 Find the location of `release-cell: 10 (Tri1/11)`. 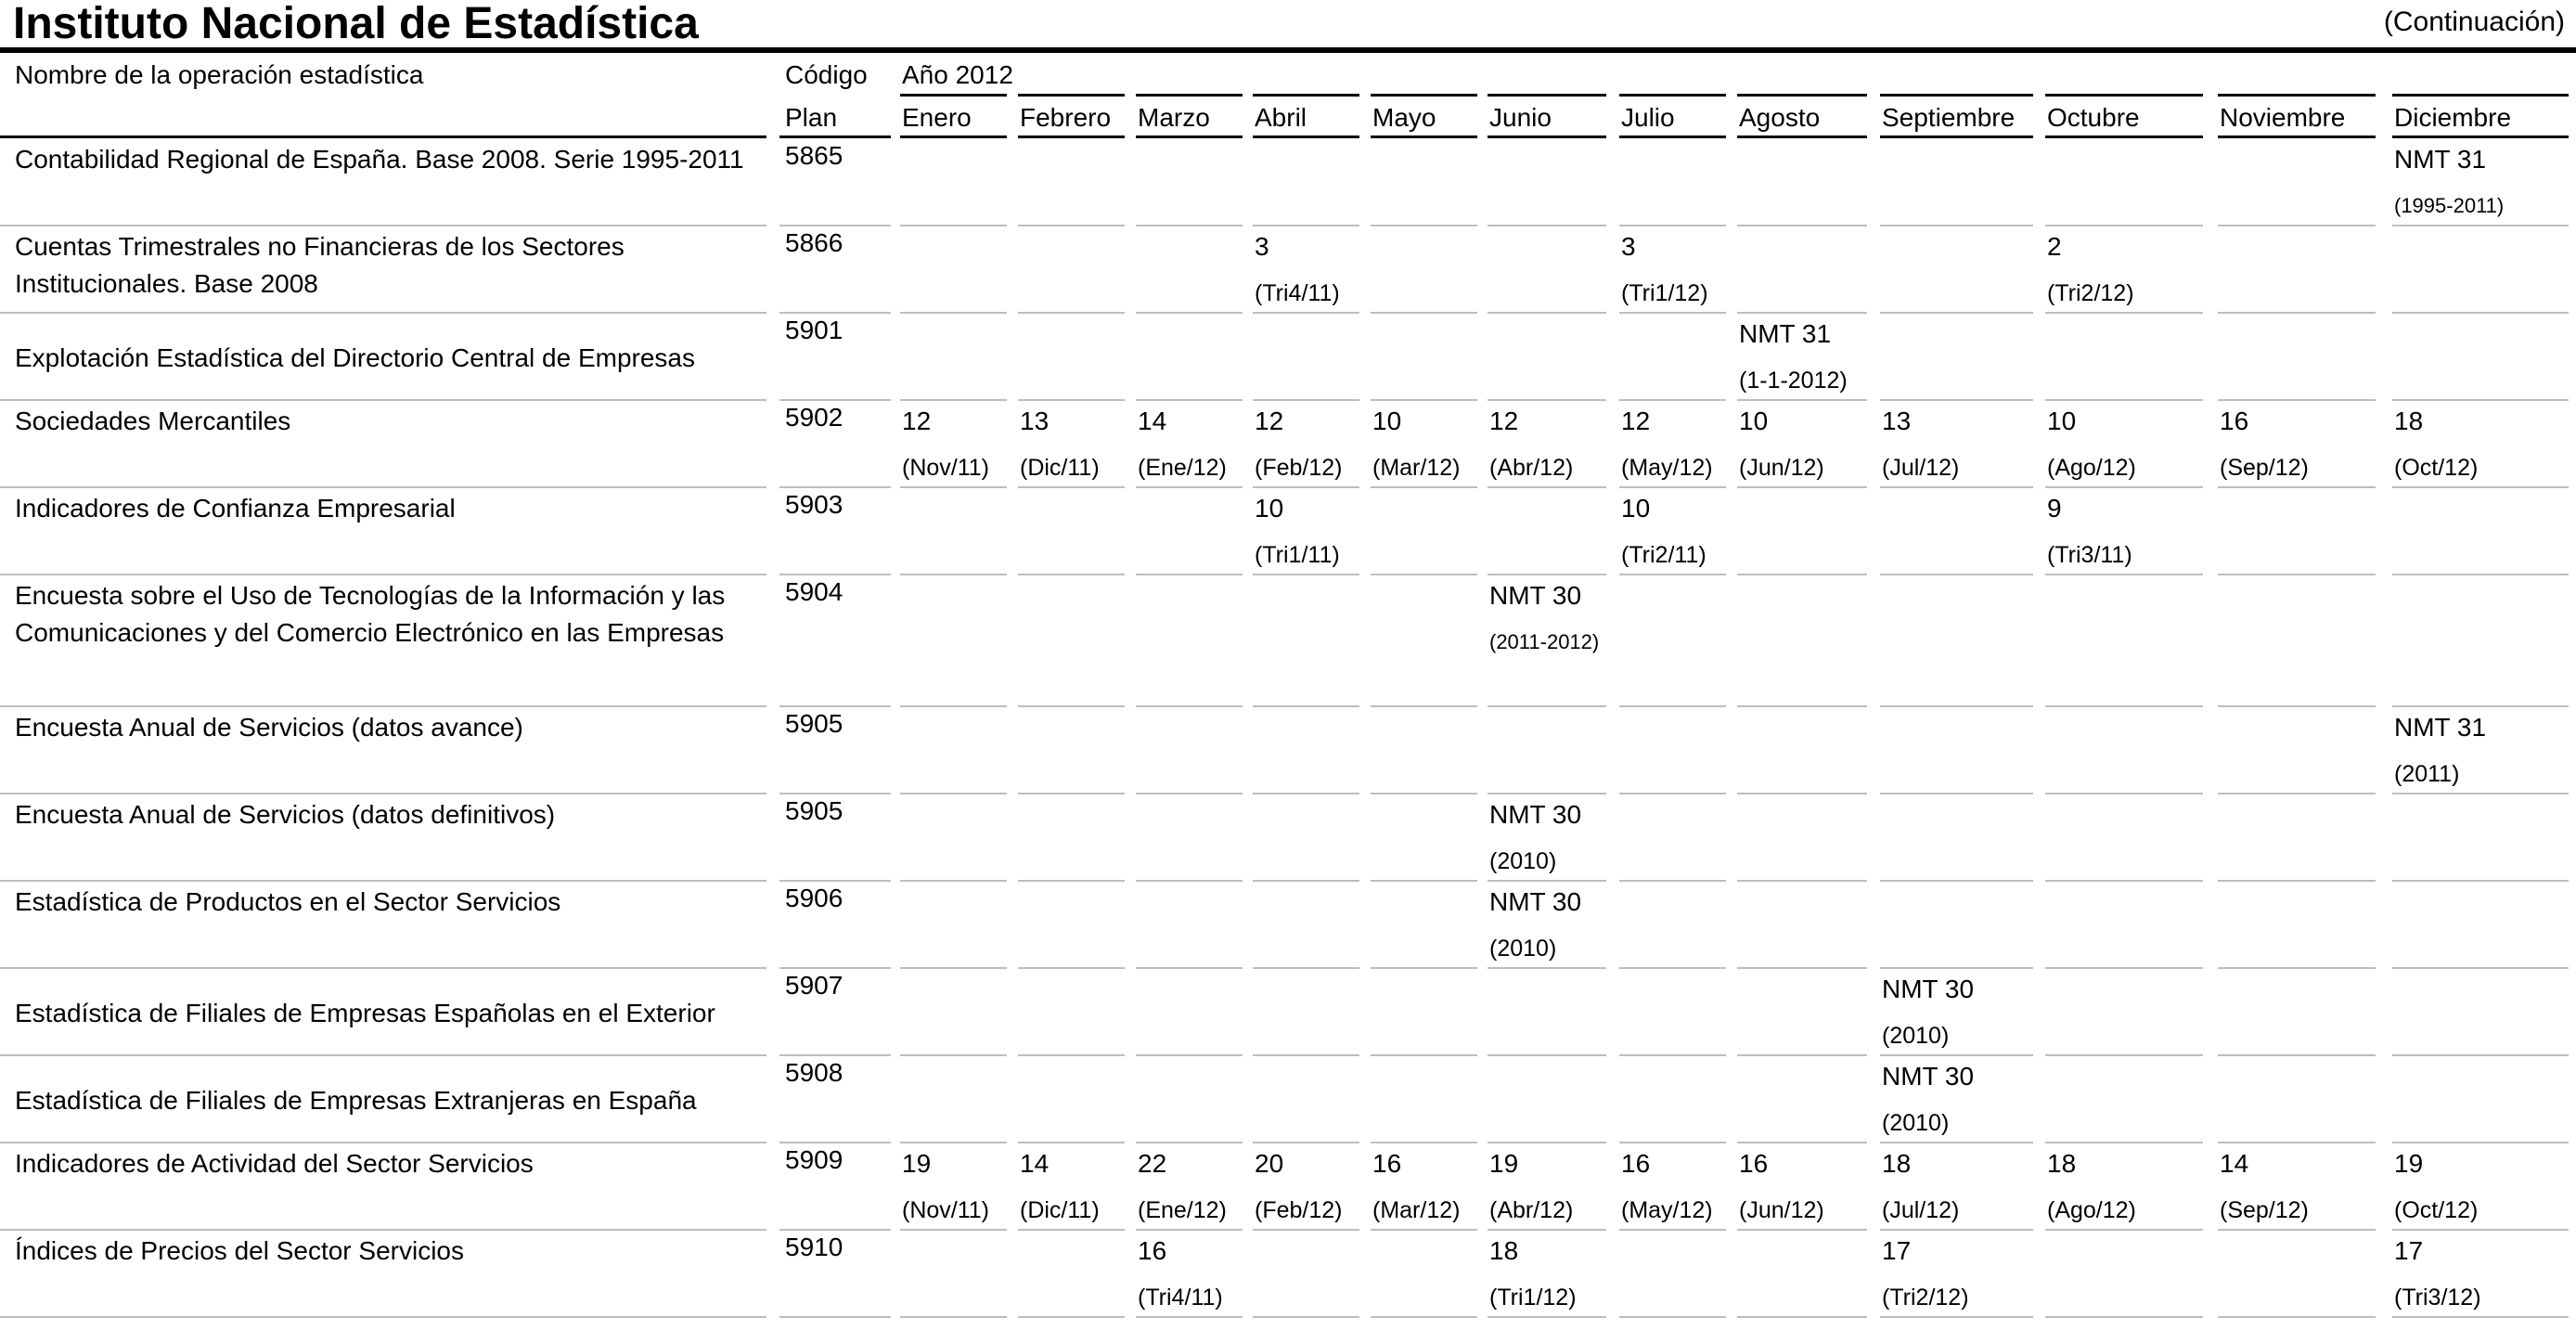

release-cell: 10 (Tri1/11) is located at coordinates (1297, 530).